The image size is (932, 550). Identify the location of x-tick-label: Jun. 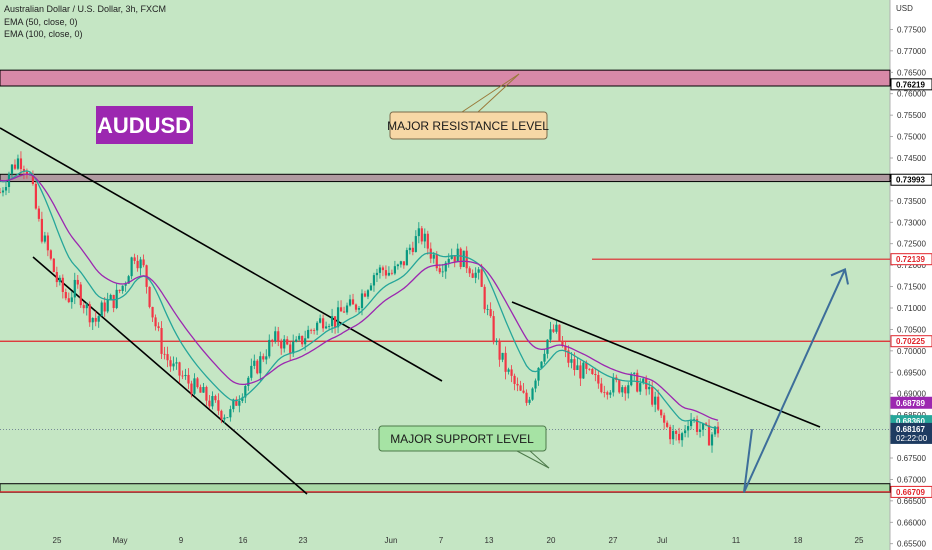
(391, 540).